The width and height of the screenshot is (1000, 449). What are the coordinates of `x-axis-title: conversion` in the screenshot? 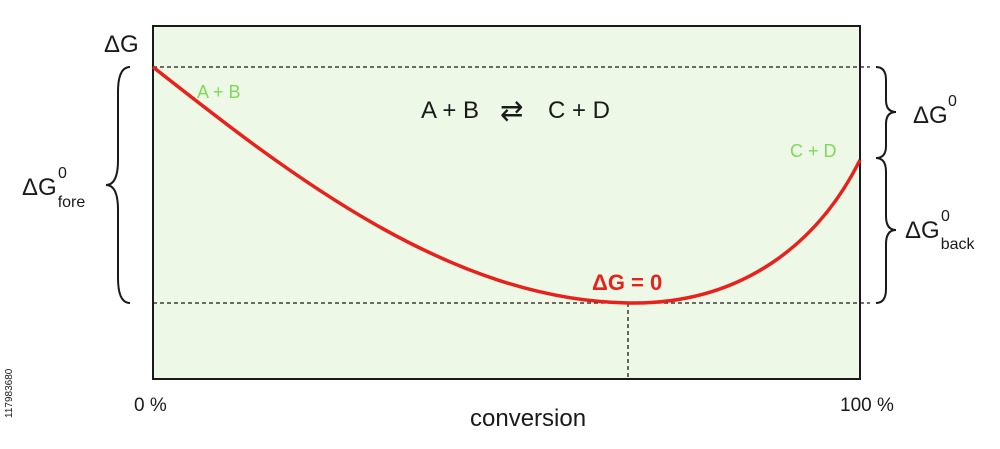 It's located at (528, 418).